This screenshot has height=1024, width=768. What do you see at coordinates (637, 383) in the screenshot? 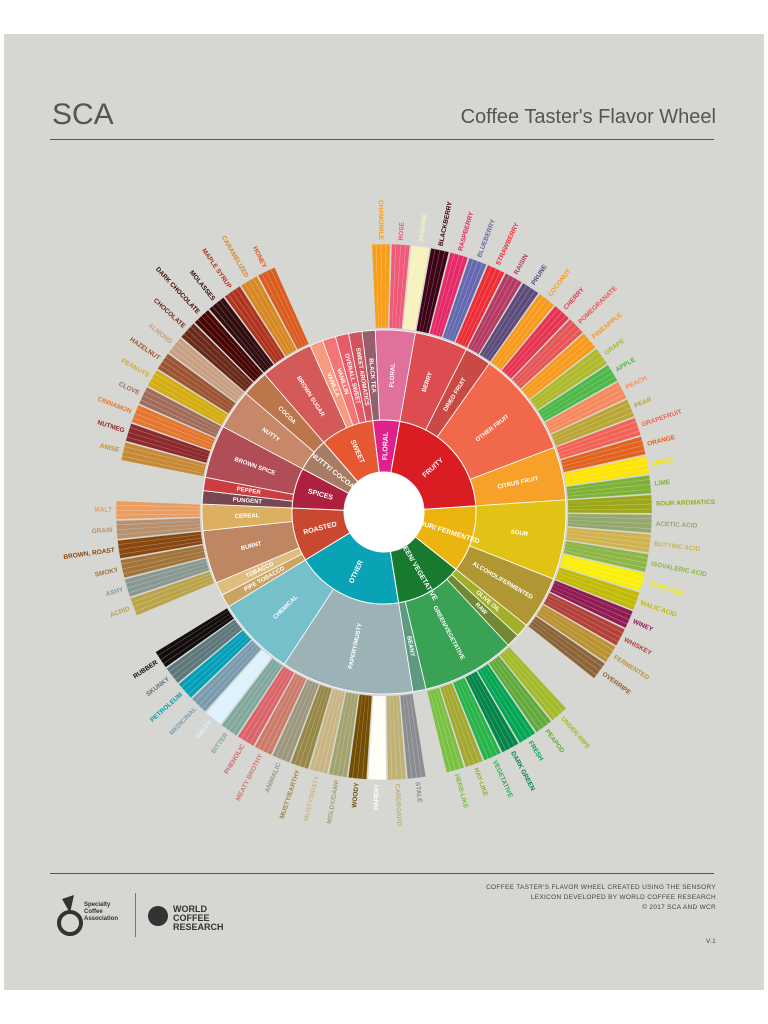
I see `leaf-label: PEACH` at bounding box center [637, 383].